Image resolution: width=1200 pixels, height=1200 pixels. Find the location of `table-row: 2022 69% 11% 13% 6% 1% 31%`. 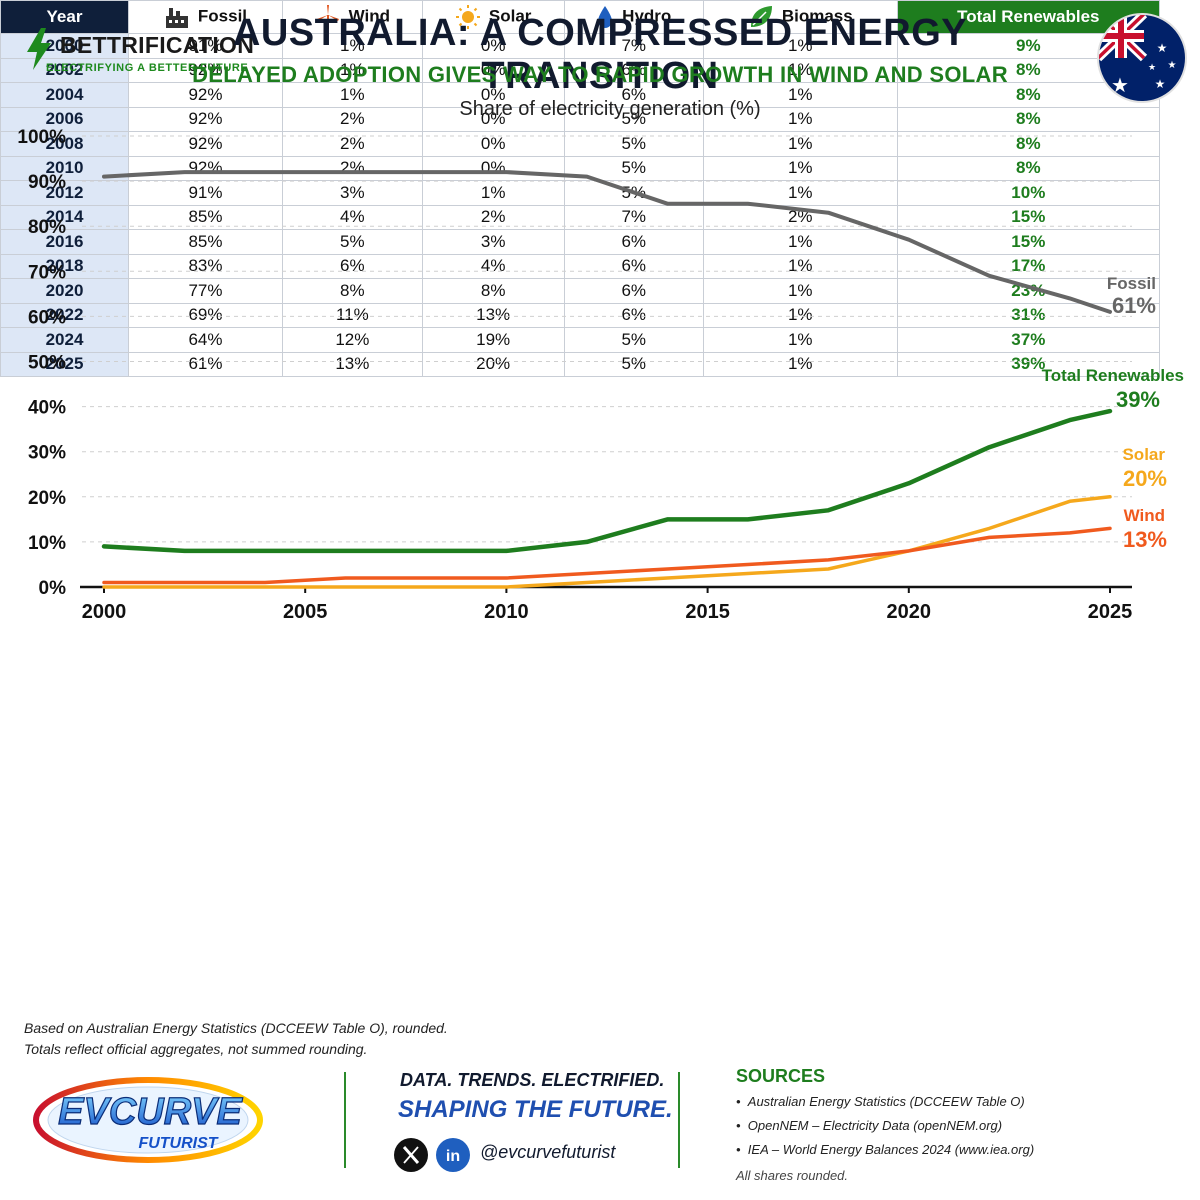

table-row: 2022 69% 11% 13% 6% 1% 31% is located at coordinates (580, 315).